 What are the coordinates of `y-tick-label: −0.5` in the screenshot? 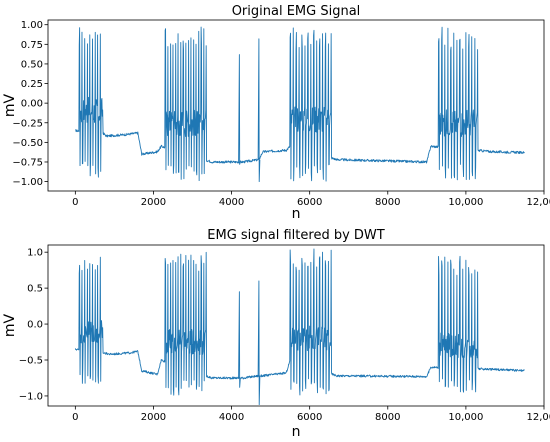 It's located at (31, 361).